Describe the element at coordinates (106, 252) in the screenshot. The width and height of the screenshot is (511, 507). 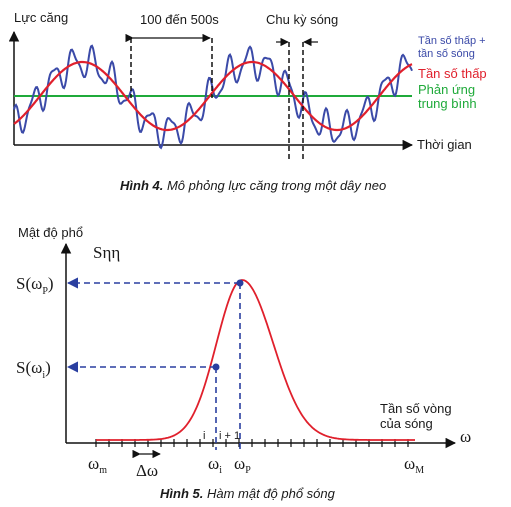
I see `s-eta-label: Sηη` at that location.